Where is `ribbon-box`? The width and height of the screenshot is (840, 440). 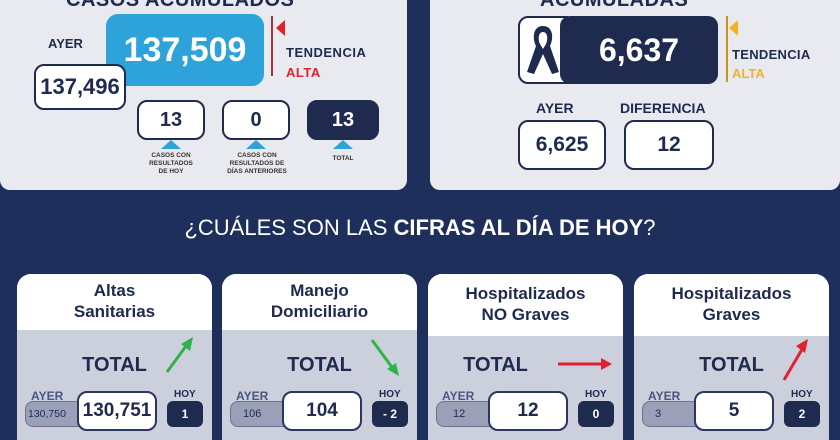
ribbon-box is located at coordinates (543, 50).